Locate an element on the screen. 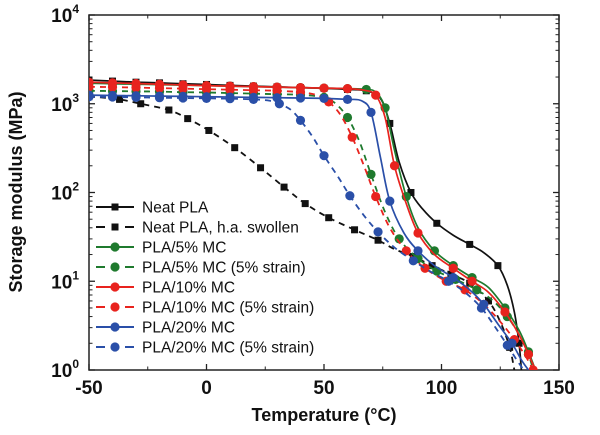  y-tick-label: 10² is located at coordinates (65, 192).